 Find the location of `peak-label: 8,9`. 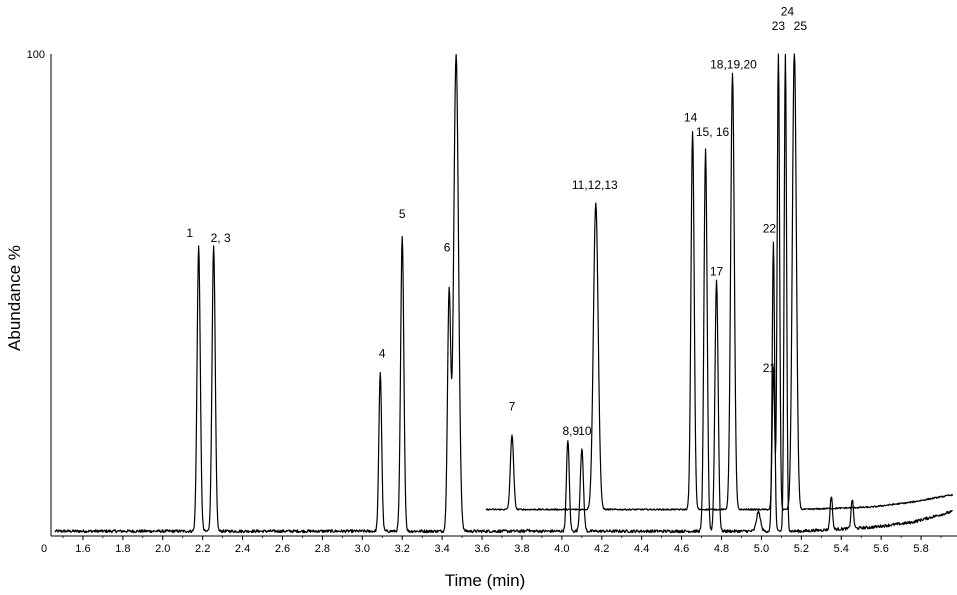

peak-label: 8,9 is located at coordinates (571, 431).